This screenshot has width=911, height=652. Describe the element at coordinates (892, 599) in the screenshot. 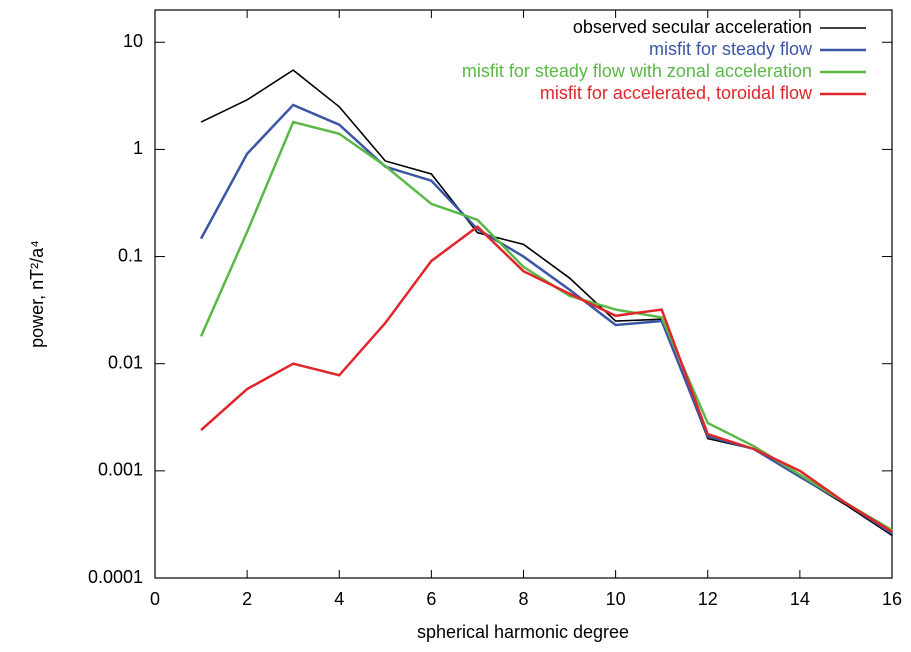

I see `x-tick-label: 16` at that location.